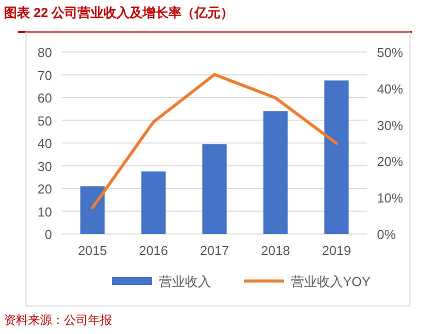  I want to click on y-tick-label: 30, so click(45, 166).